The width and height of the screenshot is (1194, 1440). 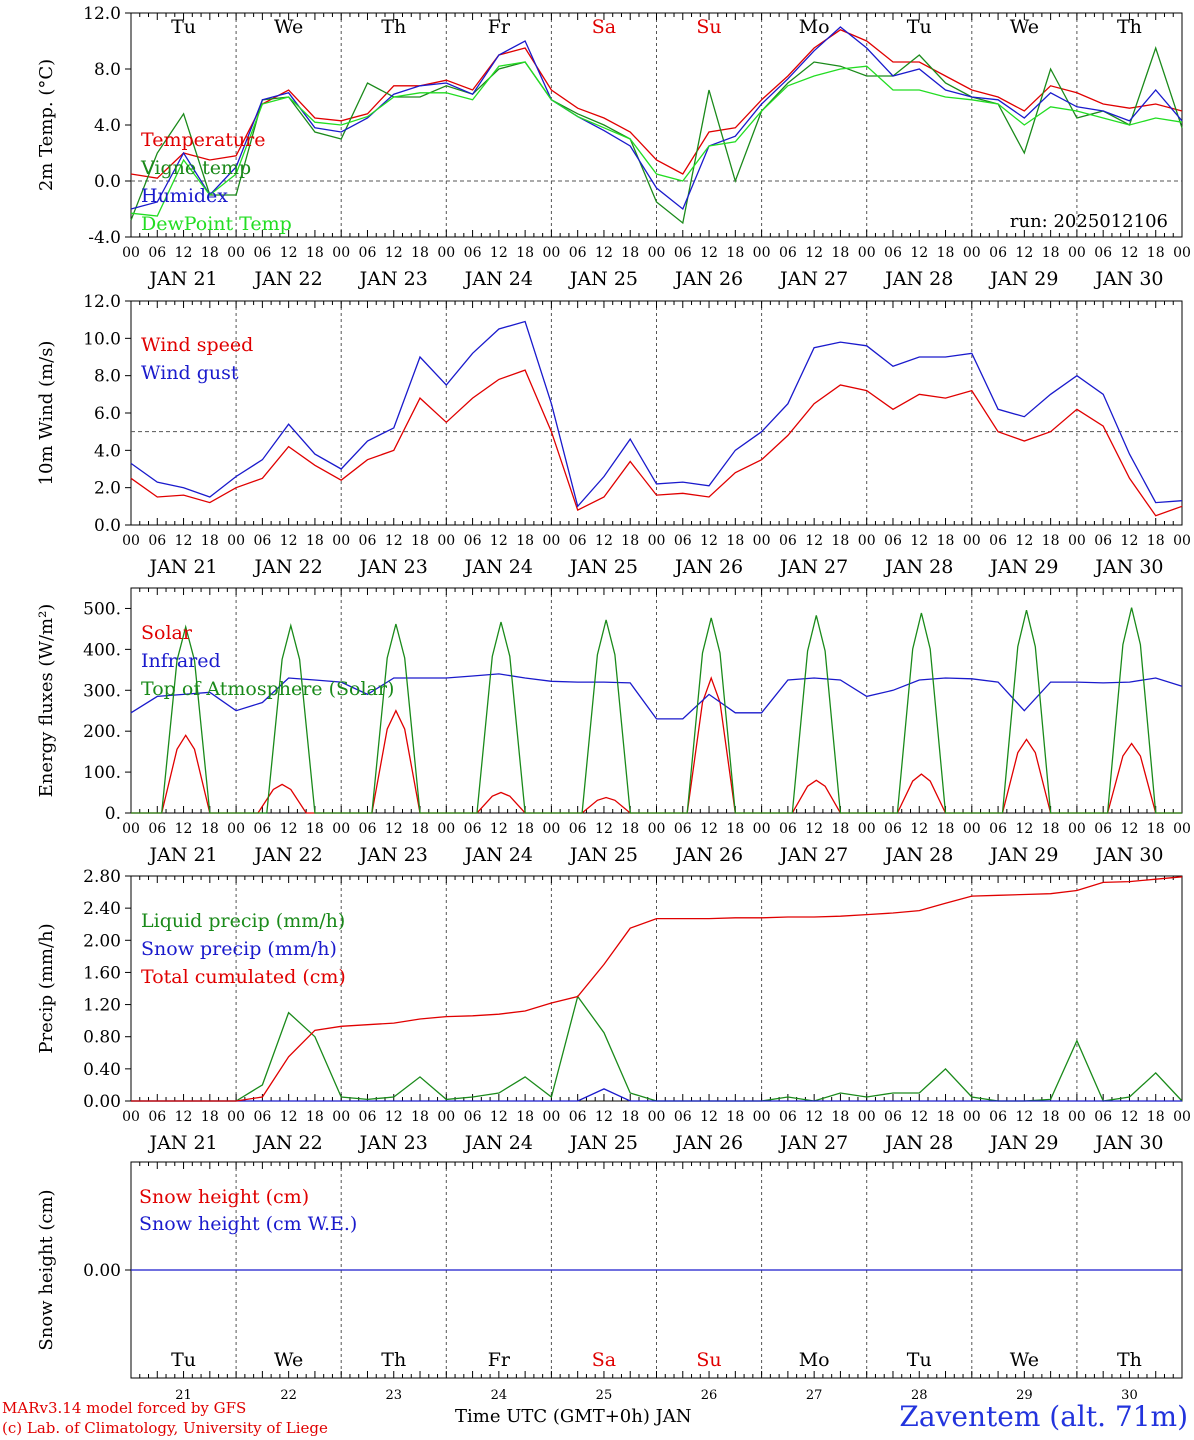 What do you see at coordinates (288, 855) in the screenshot?
I see `energy-date-label: JAN 22` at bounding box center [288, 855].